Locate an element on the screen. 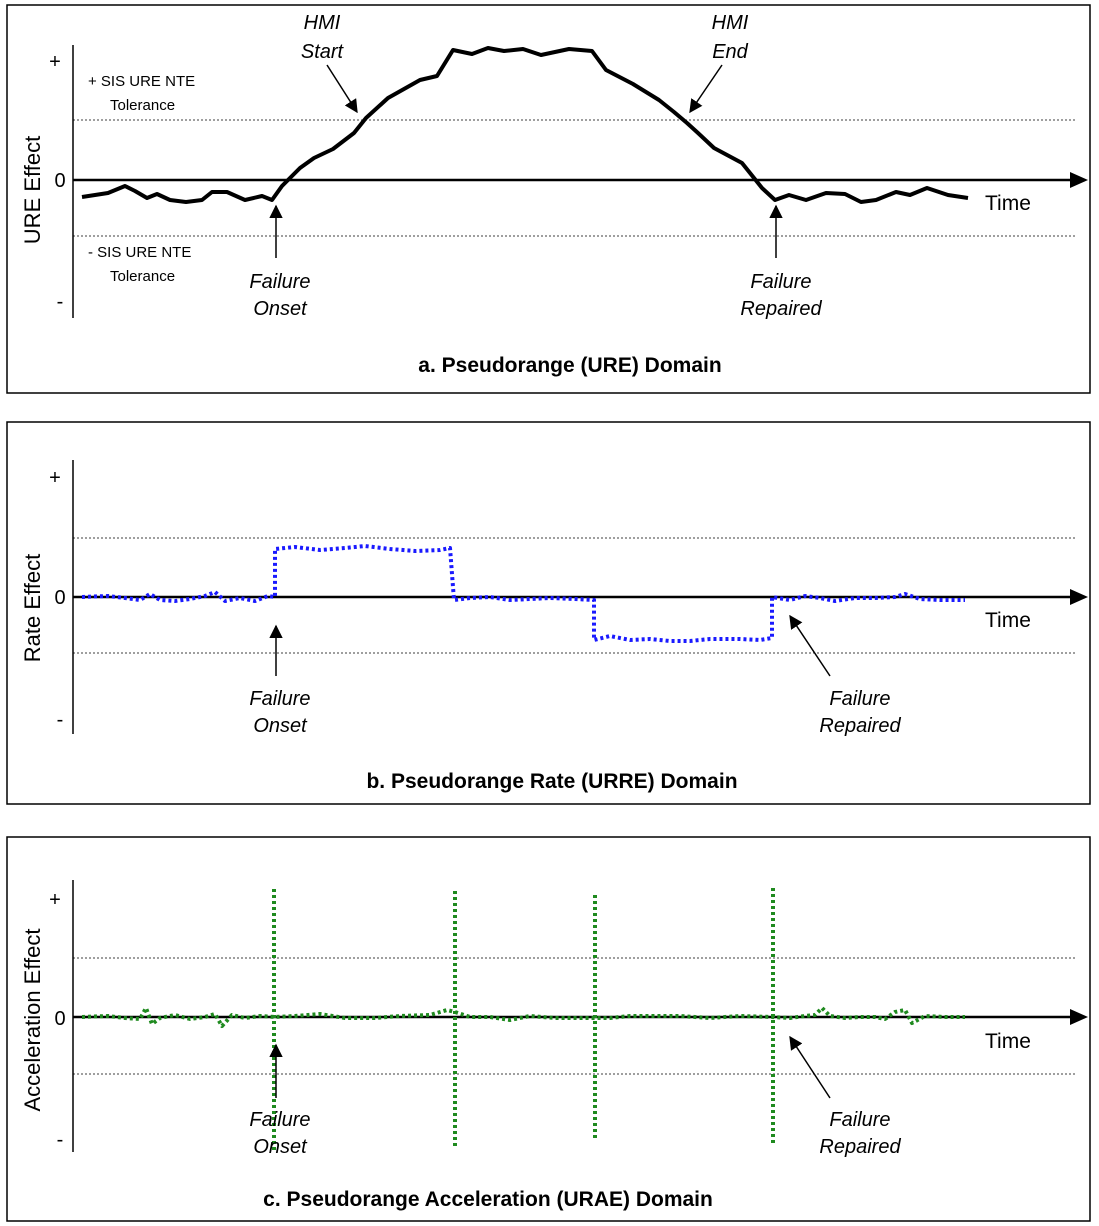 The image size is (1099, 1226). panel-b-x-label: Time is located at coordinates (1008, 620).